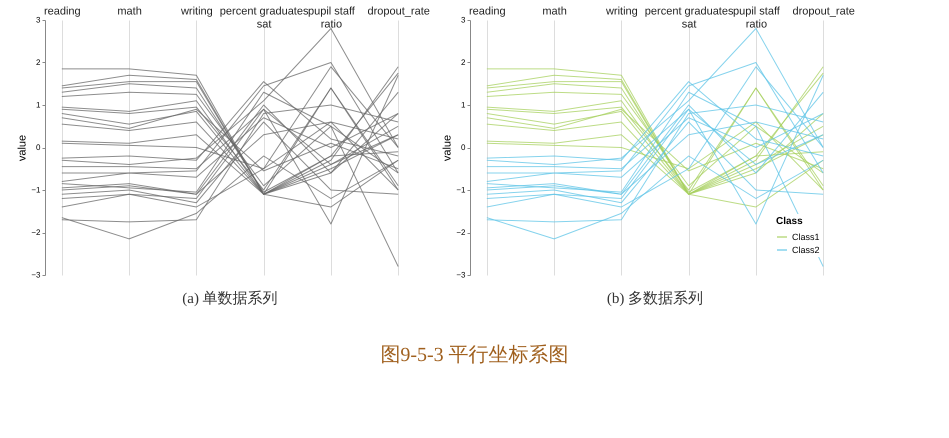 The image size is (949, 438). Describe the element at coordinates (790, 221) in the screenshot. I see `legend-title: Class` at that location.